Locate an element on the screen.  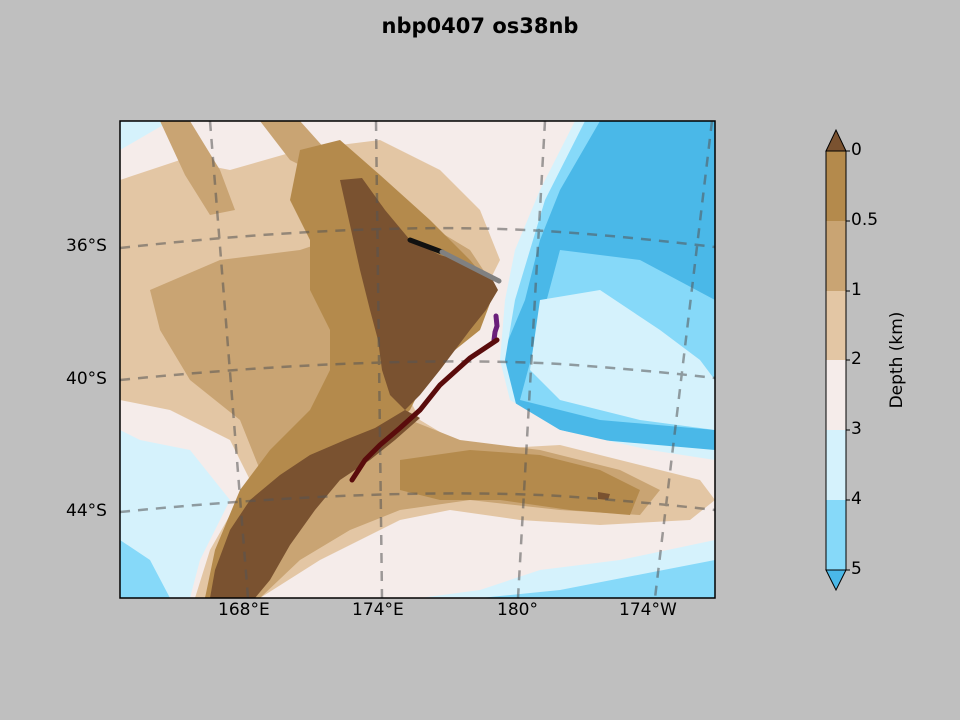
depth-3-4-east is located at coordinates (622, 360).